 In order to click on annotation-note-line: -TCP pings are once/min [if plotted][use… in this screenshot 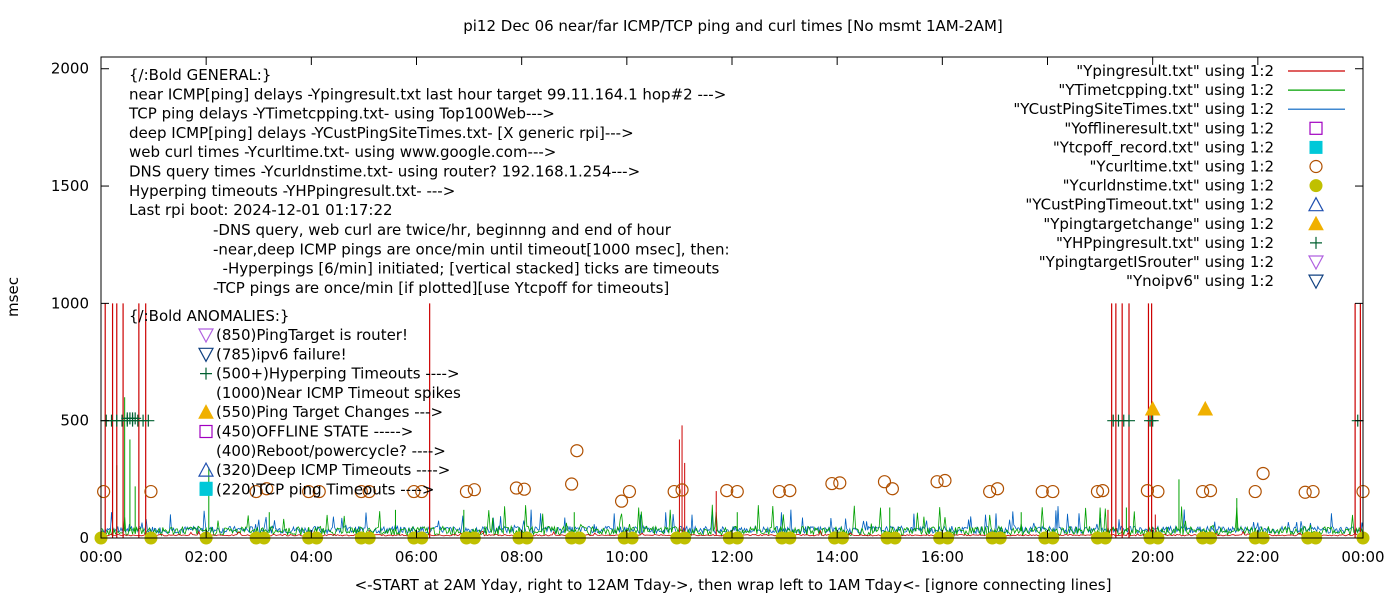, I will do `click(441, 288)`.